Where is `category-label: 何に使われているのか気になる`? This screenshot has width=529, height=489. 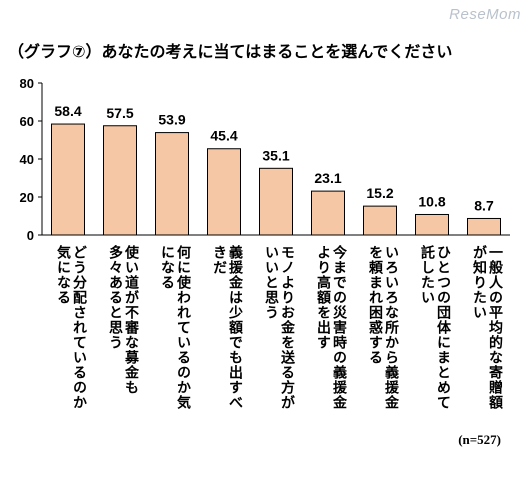 category-label: 何に使われているのか気になる is located at coordinates (175, 327).